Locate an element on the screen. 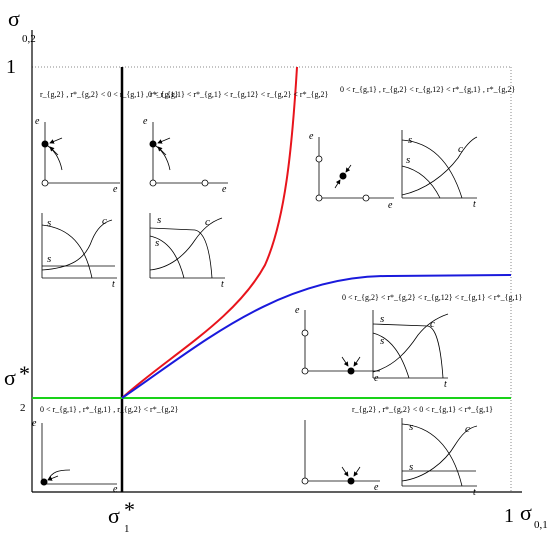  y-axis-label: σ 0,2 is located at coordinates (22, 25).